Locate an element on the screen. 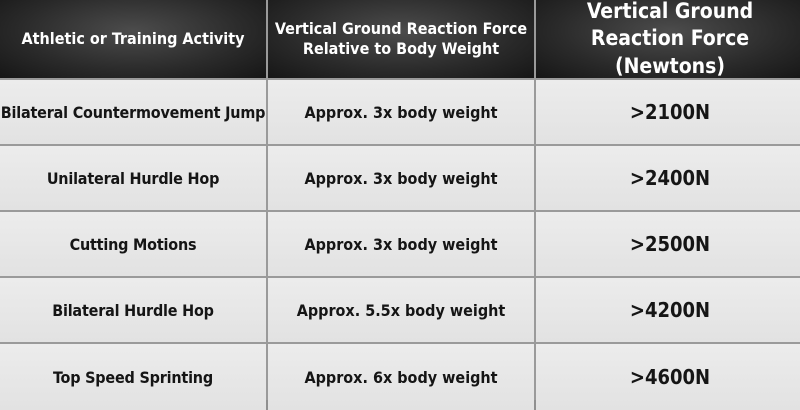  table-cell-relative-force: Approx. 6x body weight is located at coordinates (401, 377).